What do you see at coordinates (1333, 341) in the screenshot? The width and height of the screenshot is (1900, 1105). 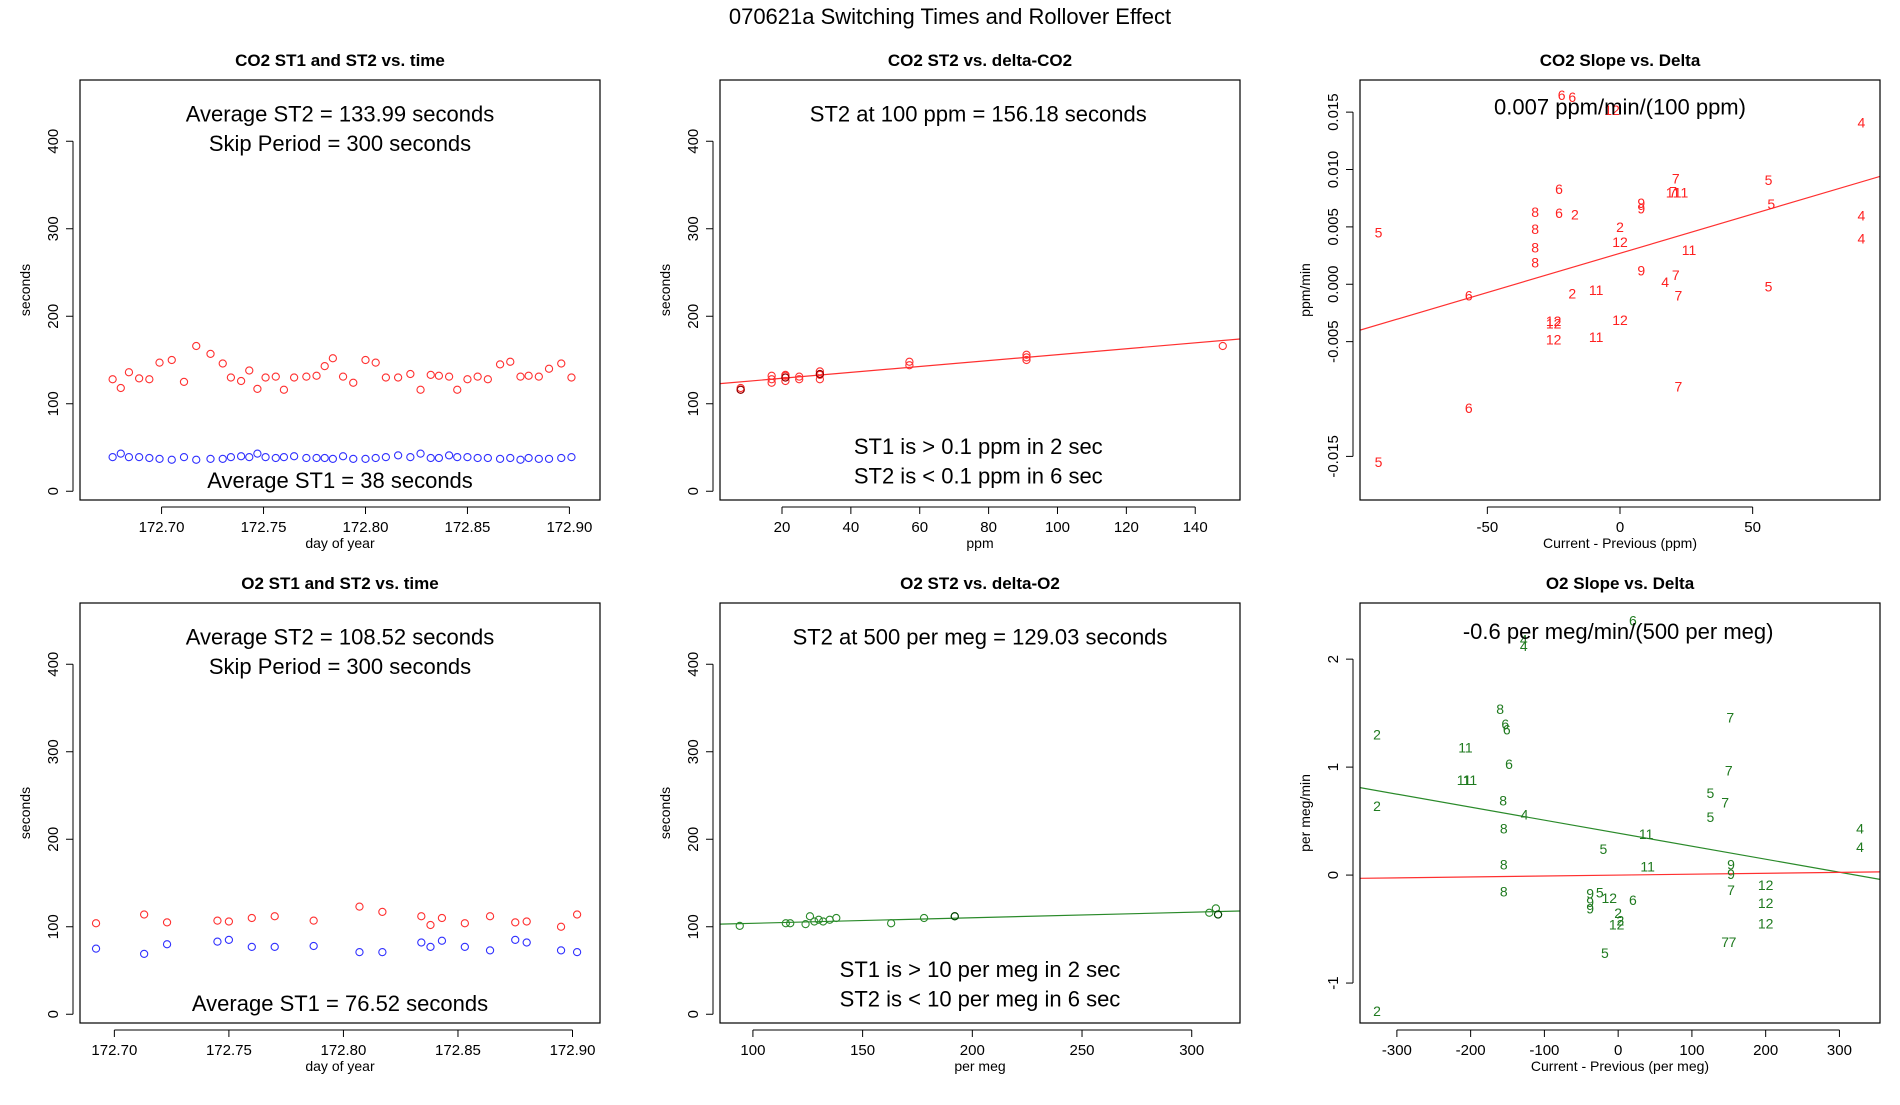 I see `y-tick-label: -0.005` at bounding box center [1333, 341].